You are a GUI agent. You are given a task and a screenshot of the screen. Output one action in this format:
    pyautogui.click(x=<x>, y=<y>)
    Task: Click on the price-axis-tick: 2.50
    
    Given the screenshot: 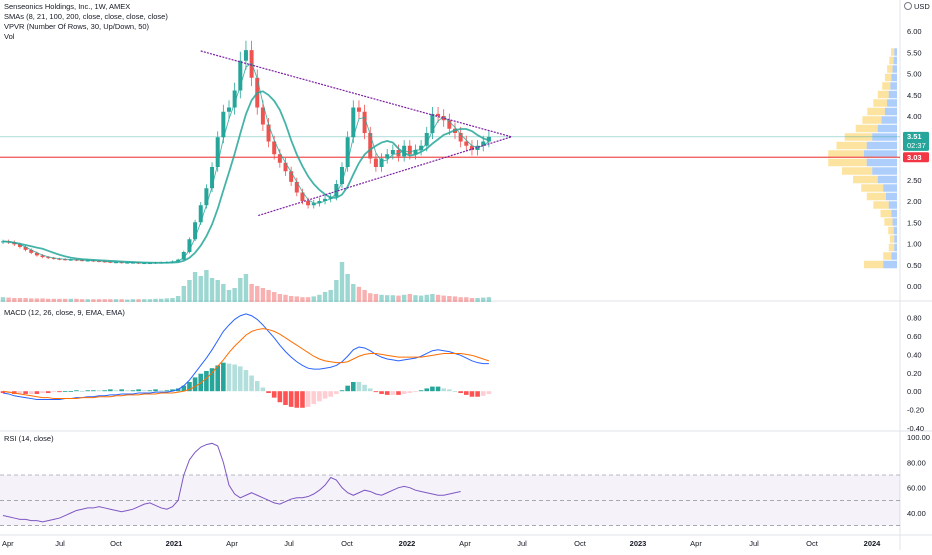 What is the action you would take?
    pyautogui.click(x=914, y=180)
    